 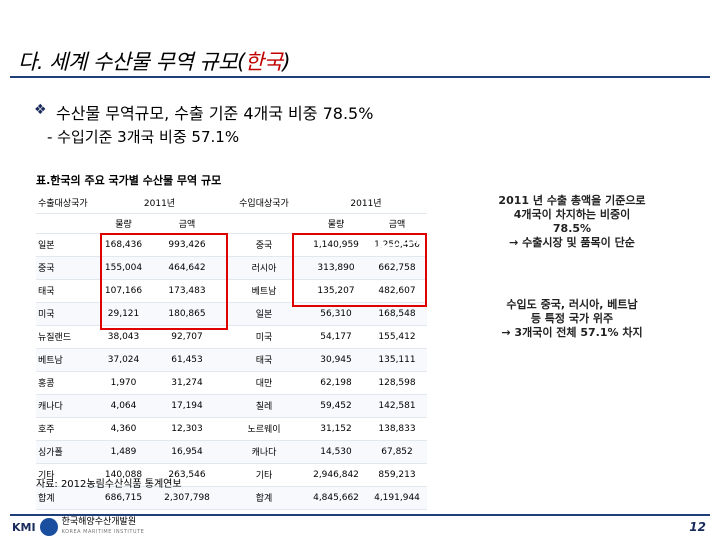 What do you see at coordinates (187, 291) in the screenshot?
I see `export-amt-cell: 173,483` at bounding box center [187, 291].